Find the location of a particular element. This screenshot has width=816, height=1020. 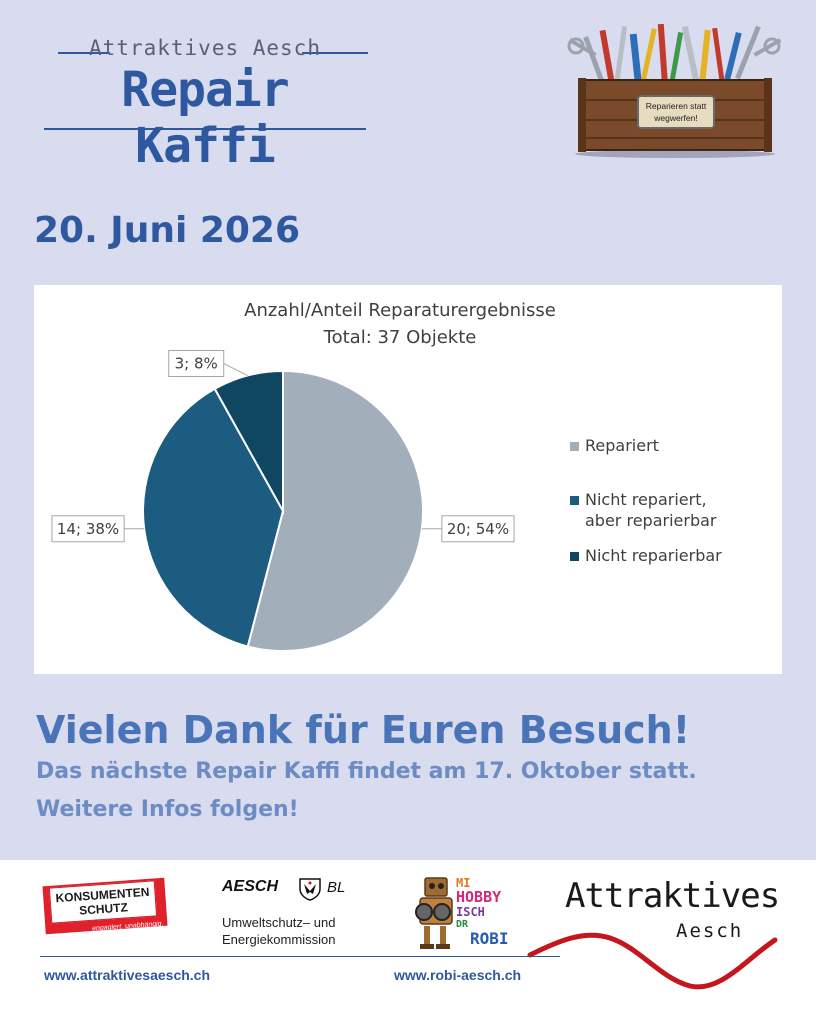

more-info-text: Weitere Infos folgen! is located at coordinates (167, 809).